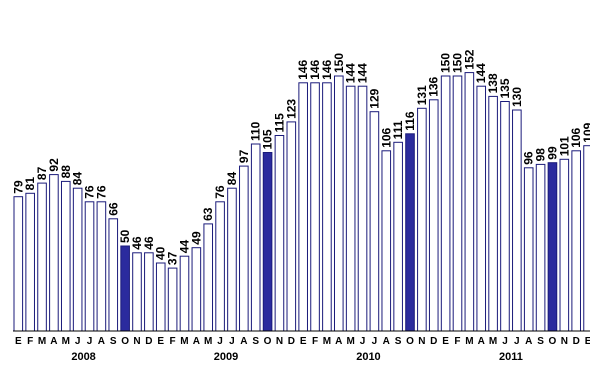 This screenshot has width=590, height=376. What do you see at coordinates (297, 357) in the screenshot?
I see `year-labels-group: 20082009201020112012` at bounding box center [297, 357].